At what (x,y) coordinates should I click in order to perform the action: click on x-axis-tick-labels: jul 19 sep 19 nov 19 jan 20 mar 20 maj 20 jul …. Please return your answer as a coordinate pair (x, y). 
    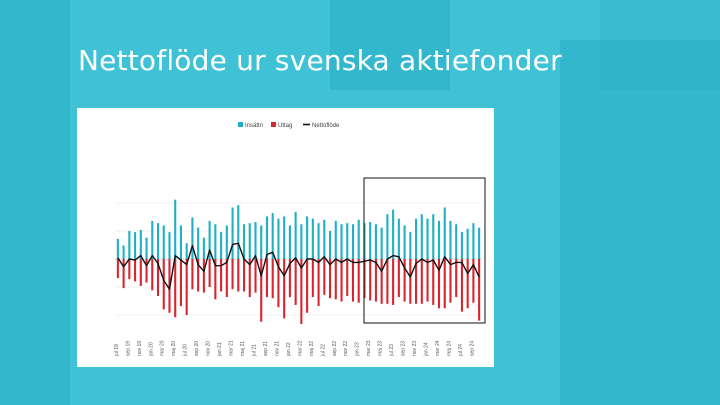
    Looking at the image, I should click on (295, 348).